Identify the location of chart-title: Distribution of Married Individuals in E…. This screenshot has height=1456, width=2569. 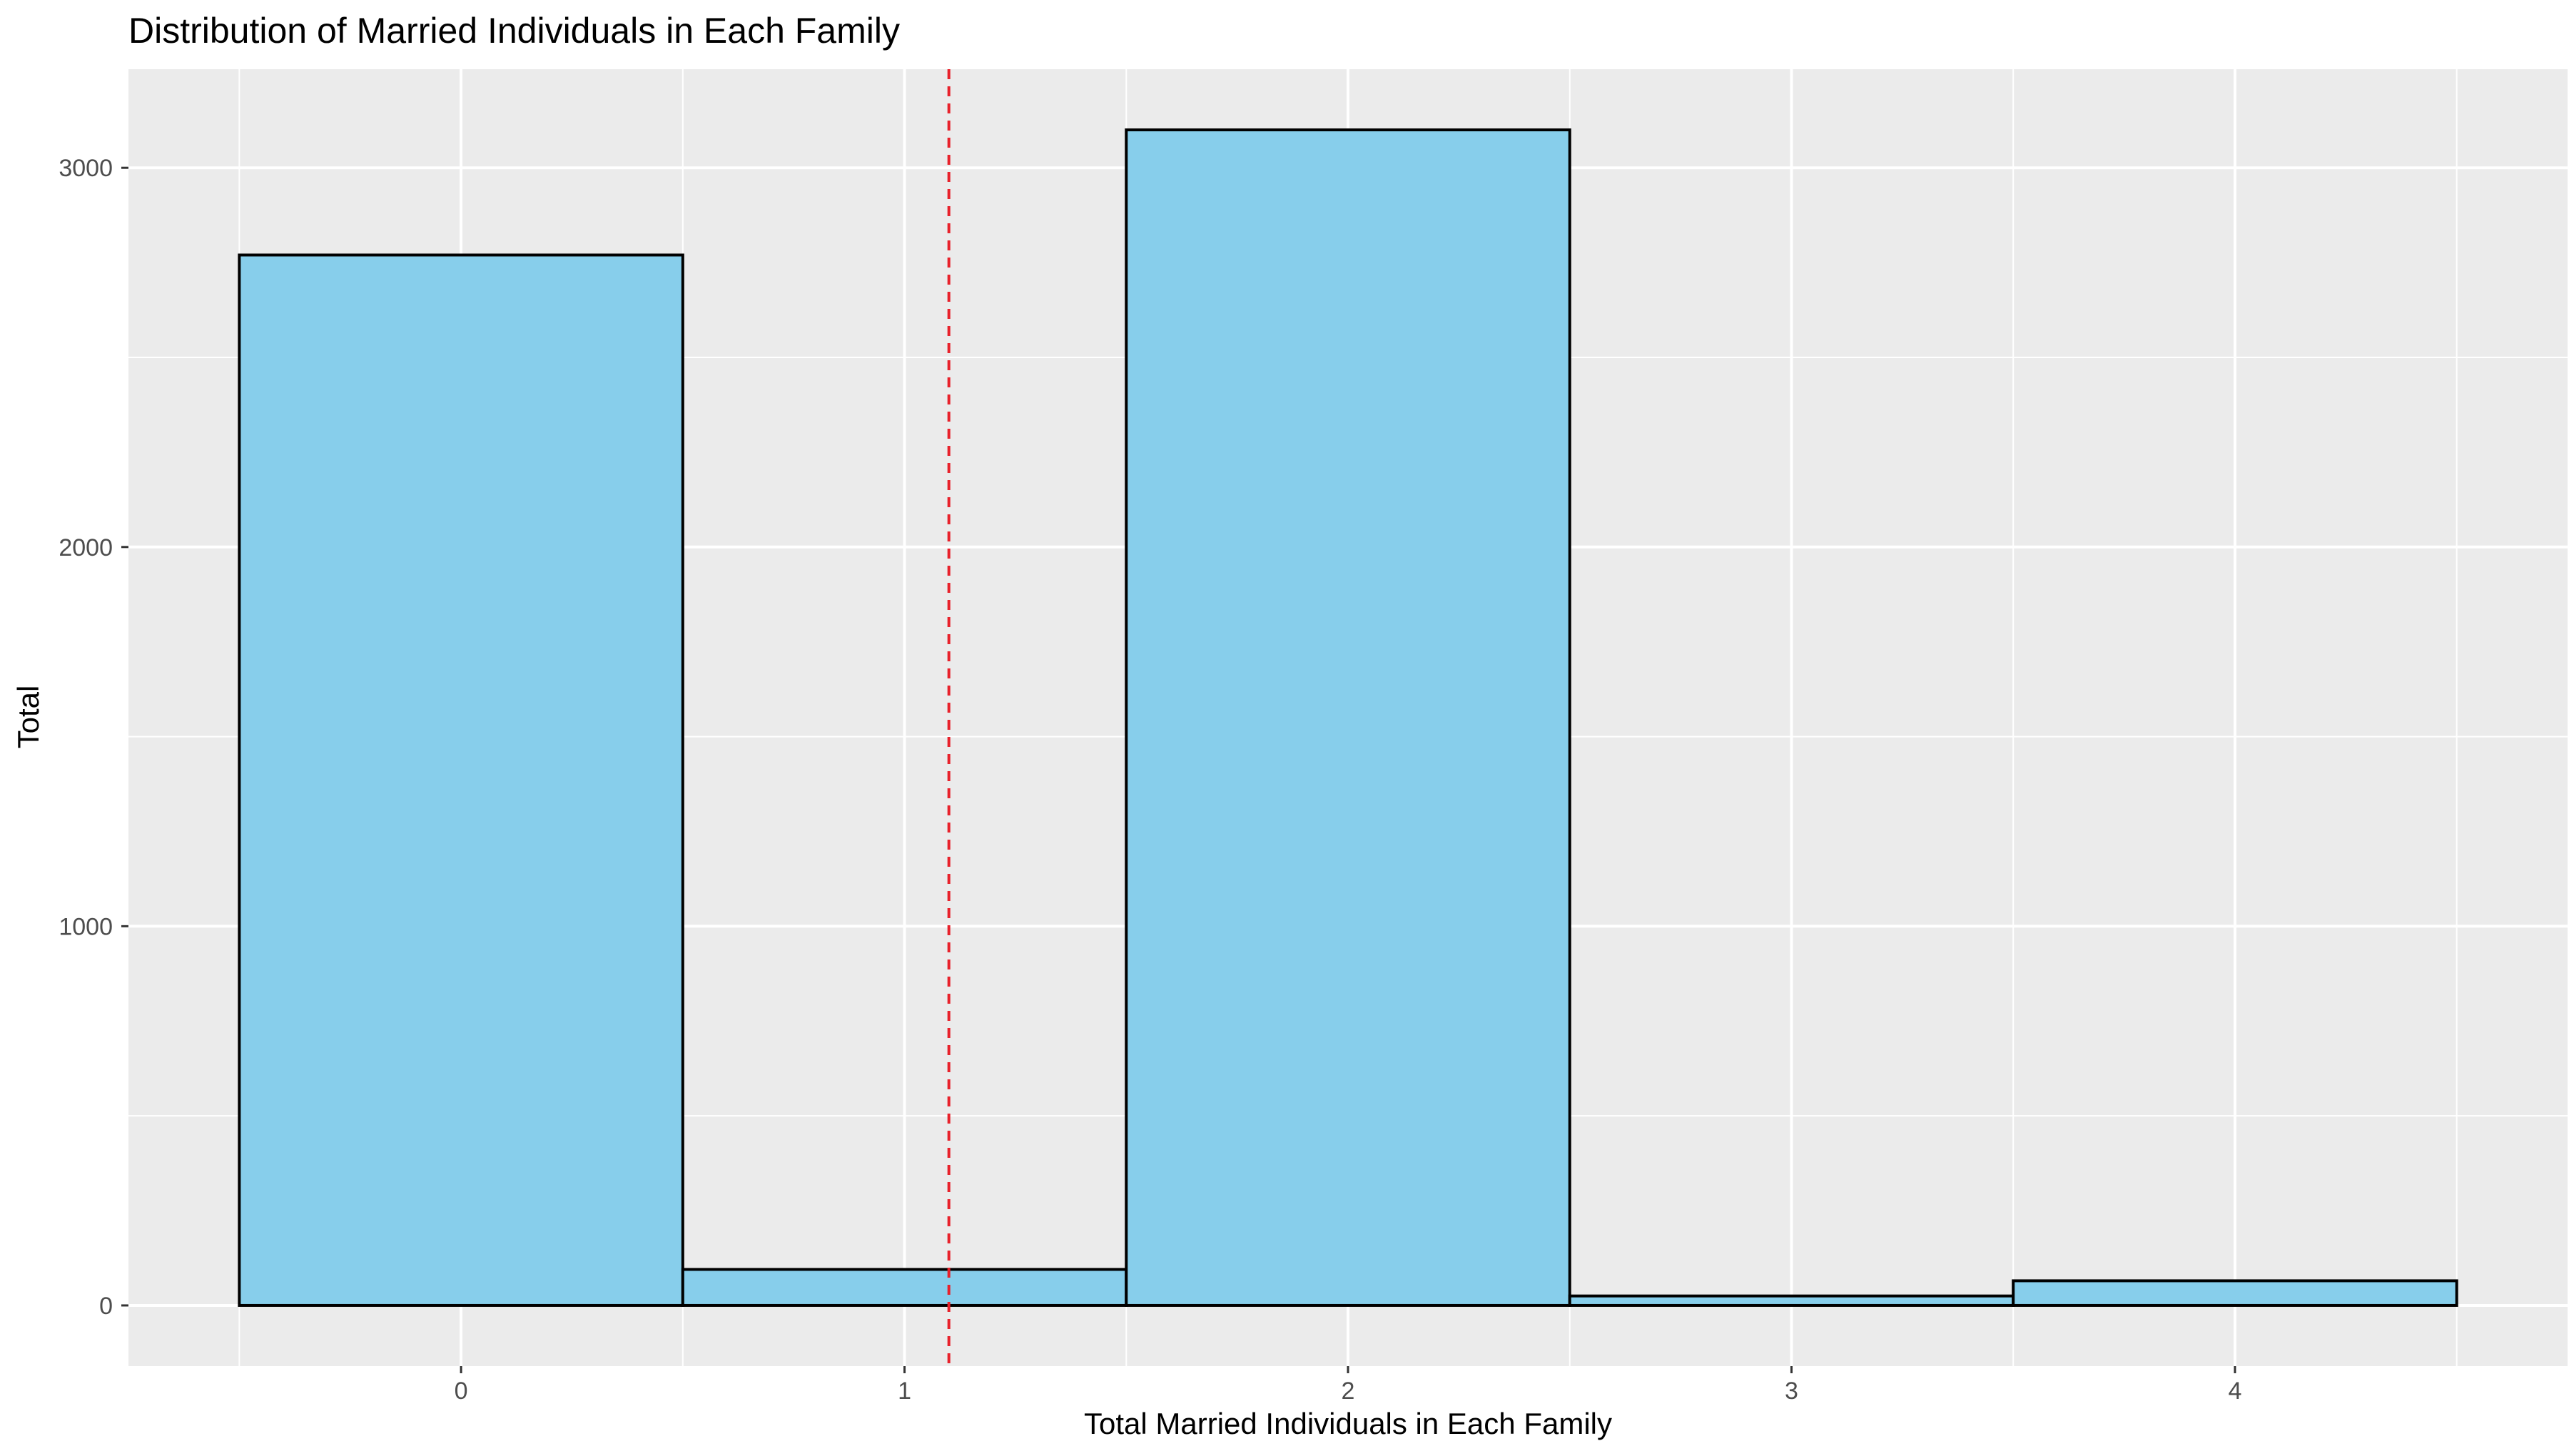
(514, 31).